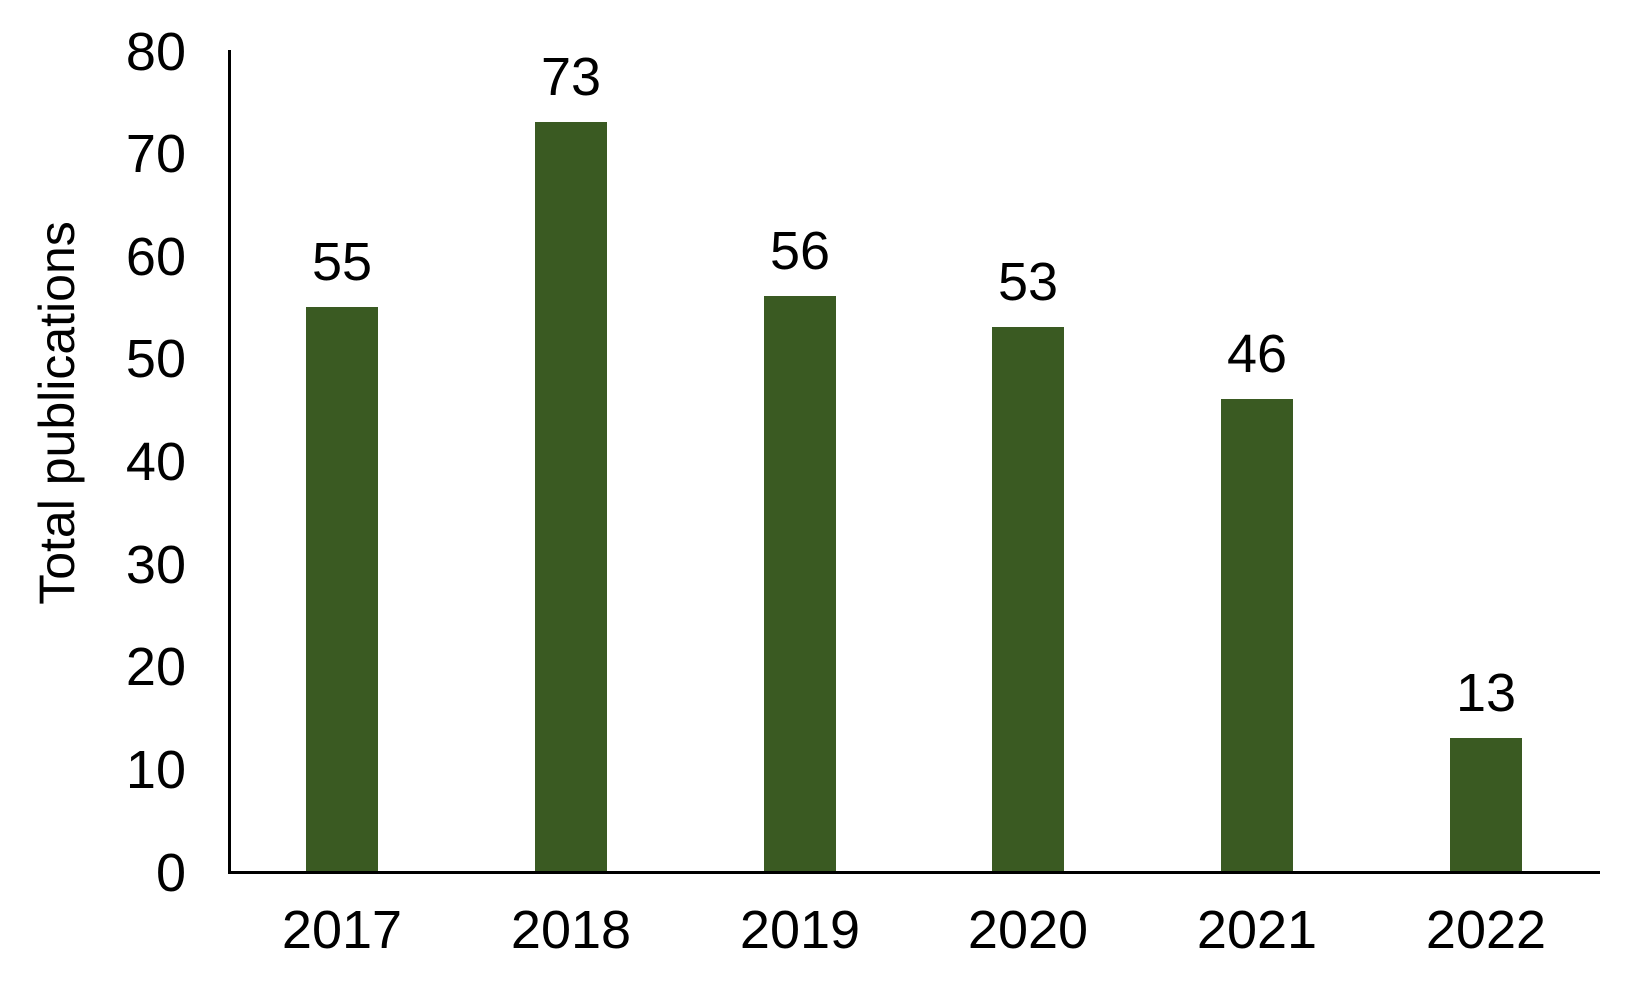  What do you see at coordinates (155, 667) in the screenshot?
I see `y-tick-label: 20` at bounding box center [155, 667].